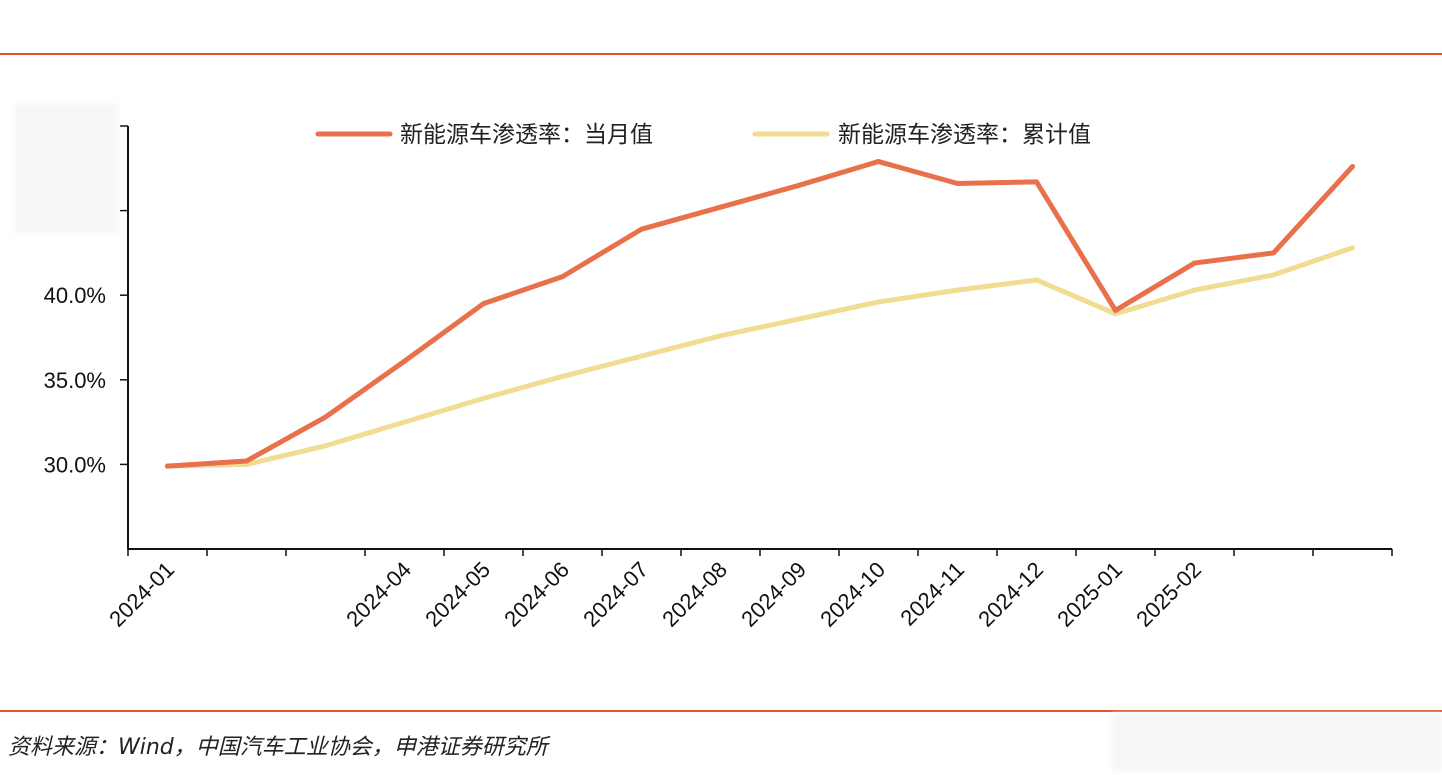 This screenshot has height=775, width=1442. Describe the element at coordinates (1168, 594) in the screenshot. I see `x-tick-label: 2025-02` at that location.